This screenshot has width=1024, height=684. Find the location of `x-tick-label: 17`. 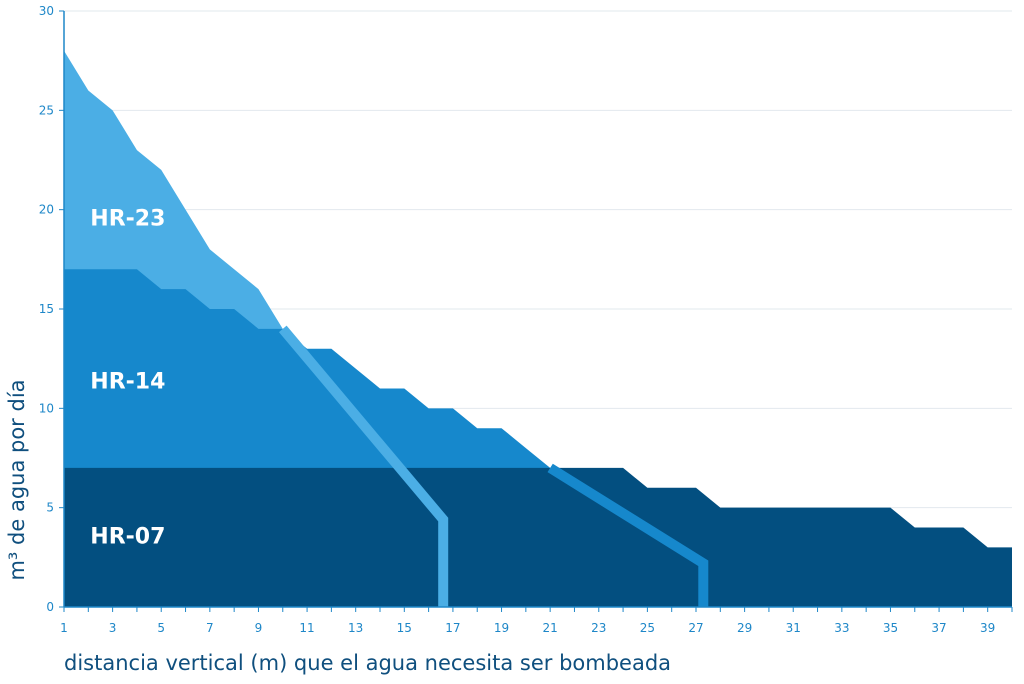

x-tick-label: 17 is located at coordinates (452, 628).